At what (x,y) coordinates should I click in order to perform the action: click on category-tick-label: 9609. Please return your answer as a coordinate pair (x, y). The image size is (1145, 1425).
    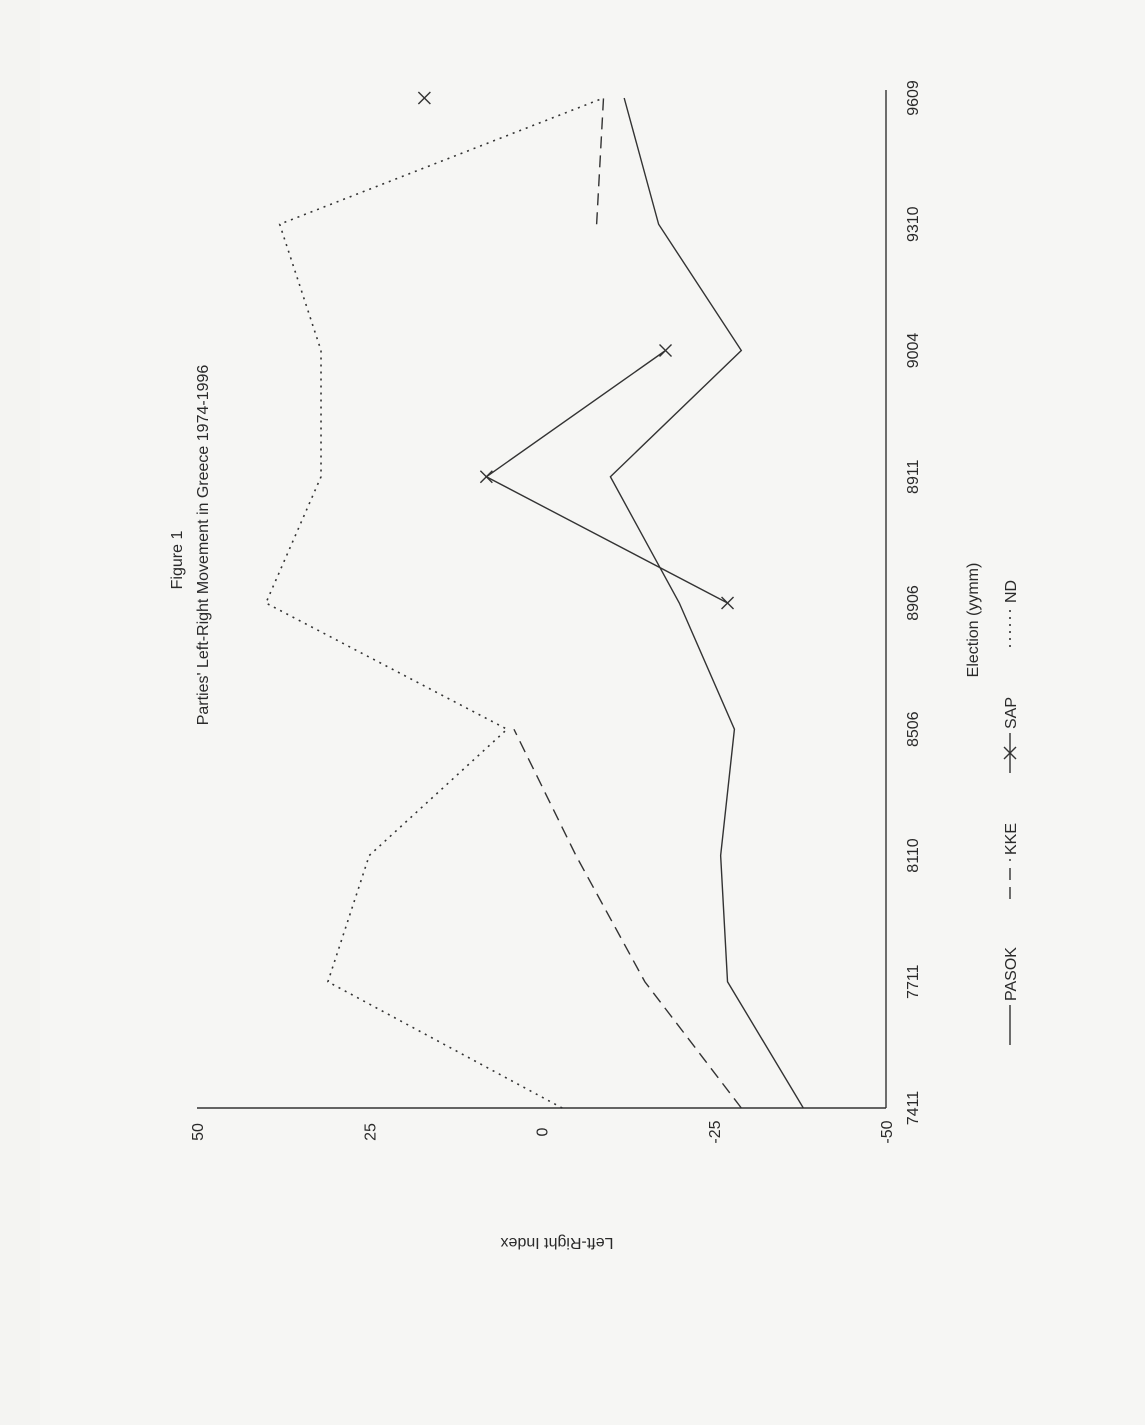
    Looking at the image, I should click on (913, 98).